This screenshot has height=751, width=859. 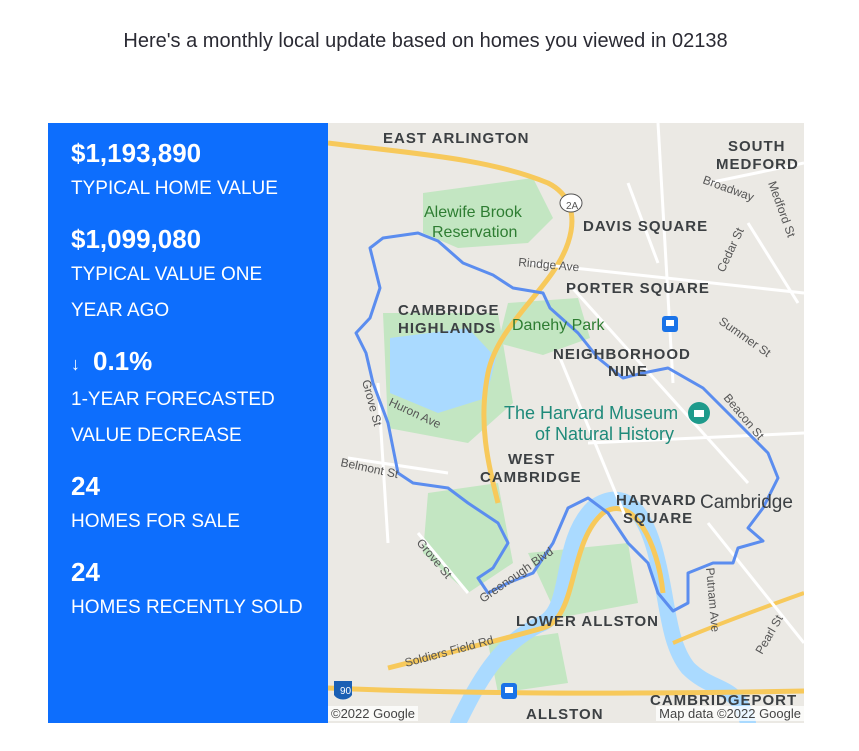 What do you see at coordinates (558, 325) in the screenshot?
I see `map-label-danehy-park: Danehy Park` at bounding box center [558, 325].